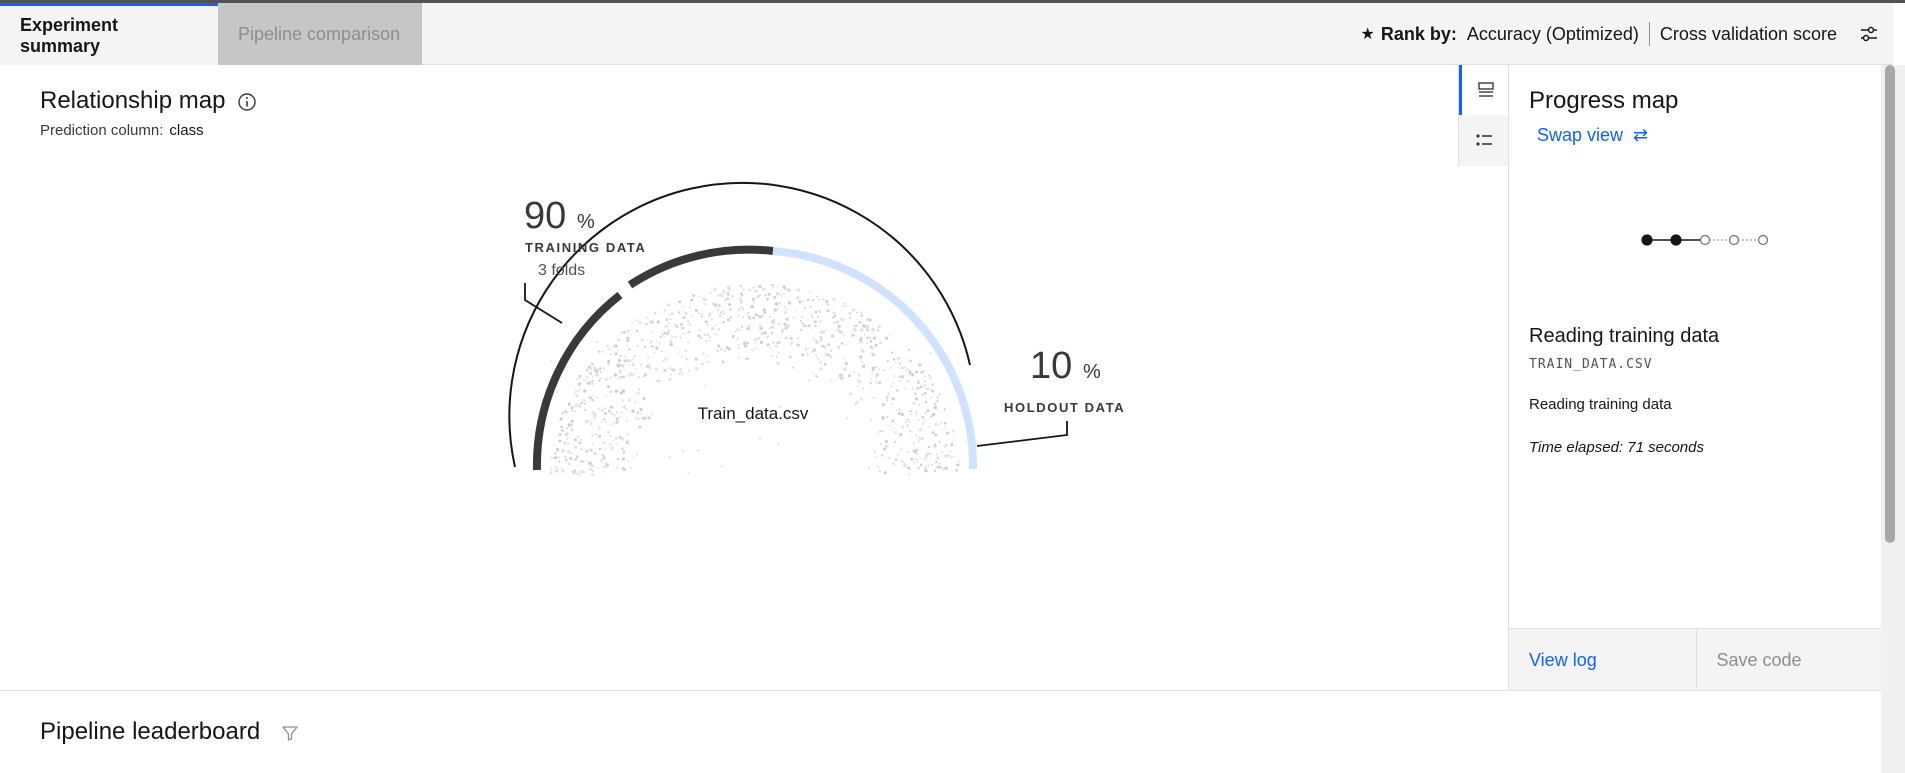 The height and width of the screenshot is (773, 1905). I want to click on holdout-arc, so click(875, 358).